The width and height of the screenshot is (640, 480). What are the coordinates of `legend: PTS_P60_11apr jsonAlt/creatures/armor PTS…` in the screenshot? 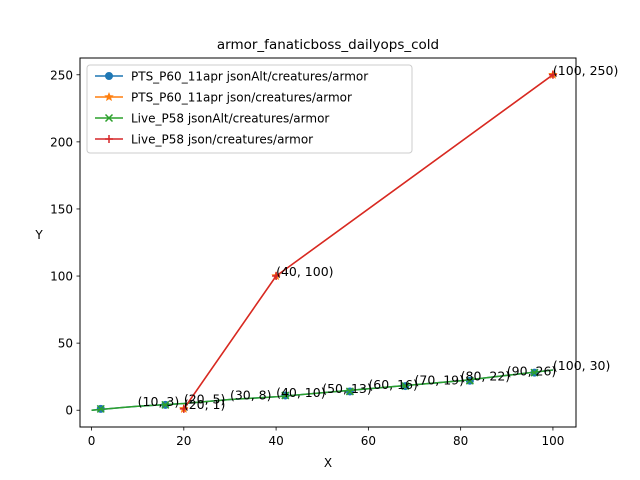 It's located at (249, 109).